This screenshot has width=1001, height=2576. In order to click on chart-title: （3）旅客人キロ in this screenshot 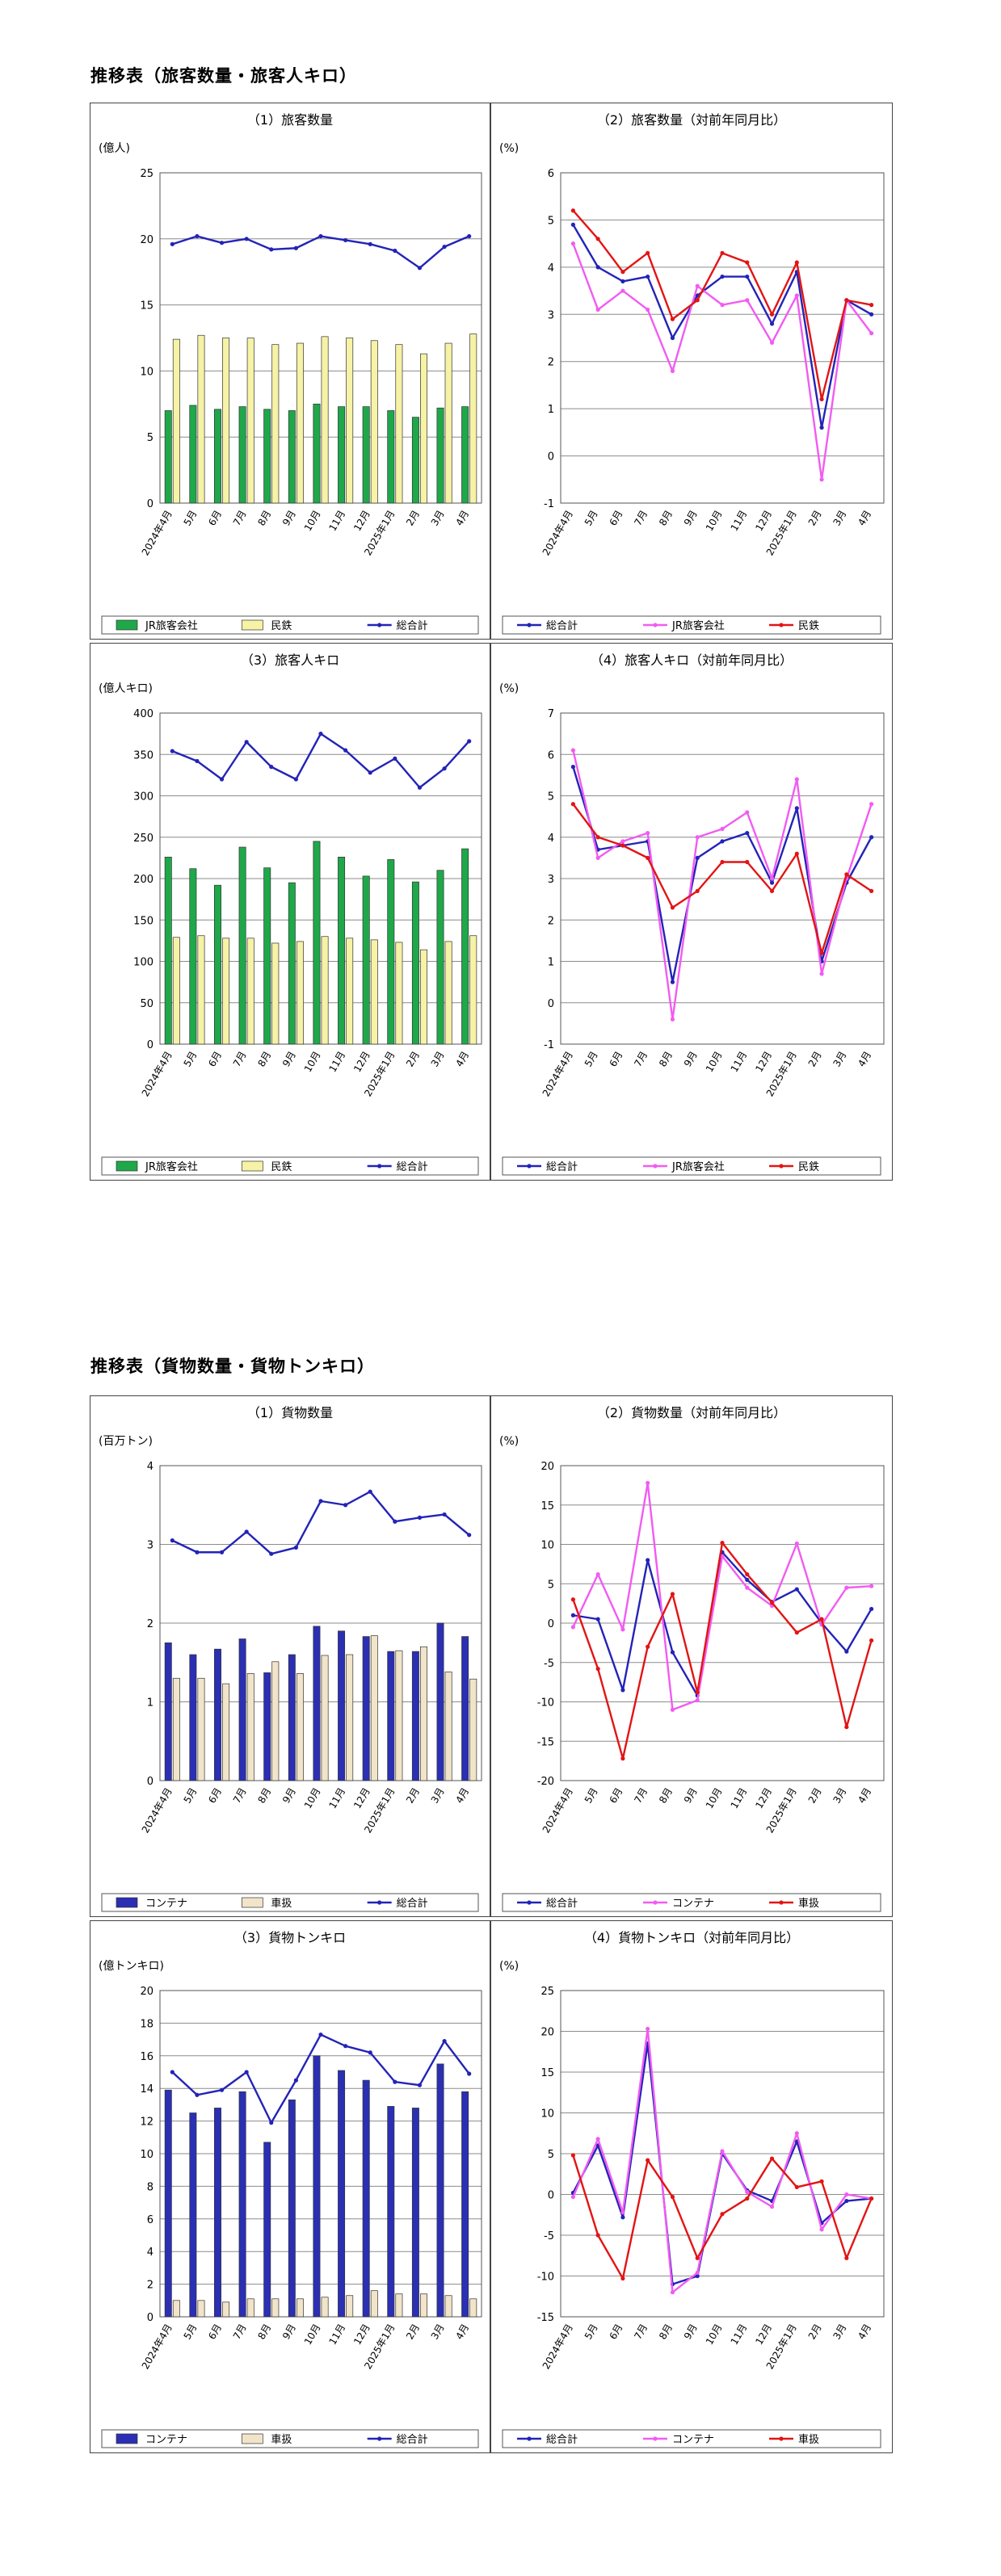, I will do `click(290, 660)`.